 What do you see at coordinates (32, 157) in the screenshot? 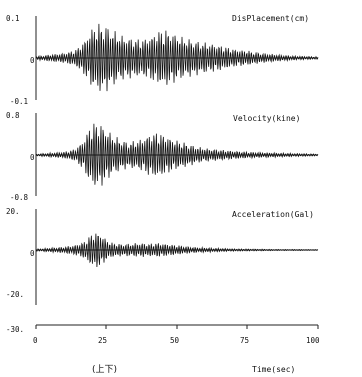
I see `velocity-ytick-zero: 0` at bounding box center [32, 157].